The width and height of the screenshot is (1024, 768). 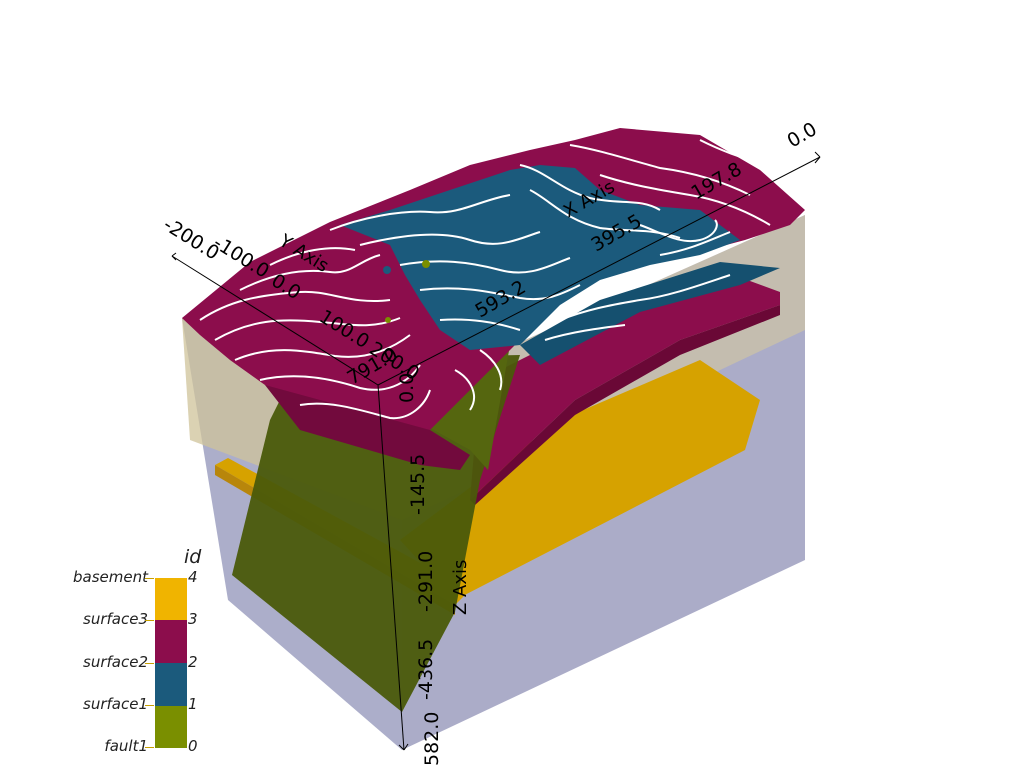 What do you see at coordinates (193, 577) in the screenshot?
I see `legend-value-4: 4` at bounding box center [193, 577].